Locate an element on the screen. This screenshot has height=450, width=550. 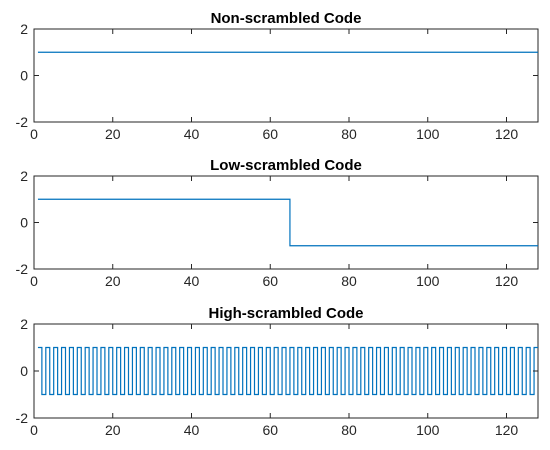
chart-title: High-scrambled Code is located at coordinates (285, 313).